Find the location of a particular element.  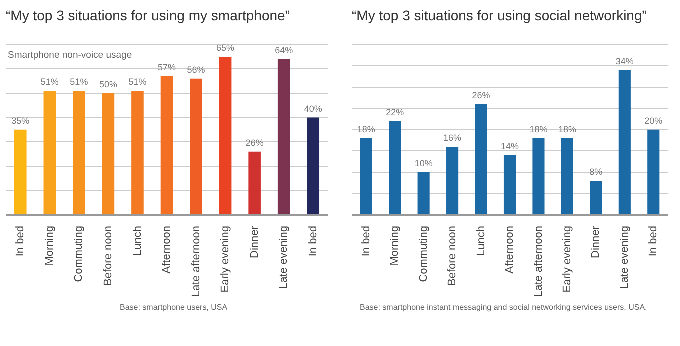

data-label: 40% is located at coordinates (313, 109).